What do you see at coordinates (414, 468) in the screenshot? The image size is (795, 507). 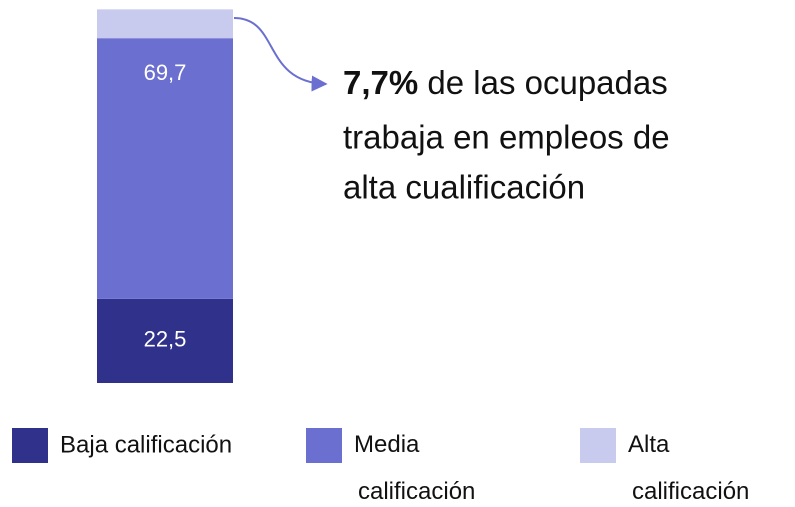 I see `legend-label: Media calificación` at bounding box center [414, 468].